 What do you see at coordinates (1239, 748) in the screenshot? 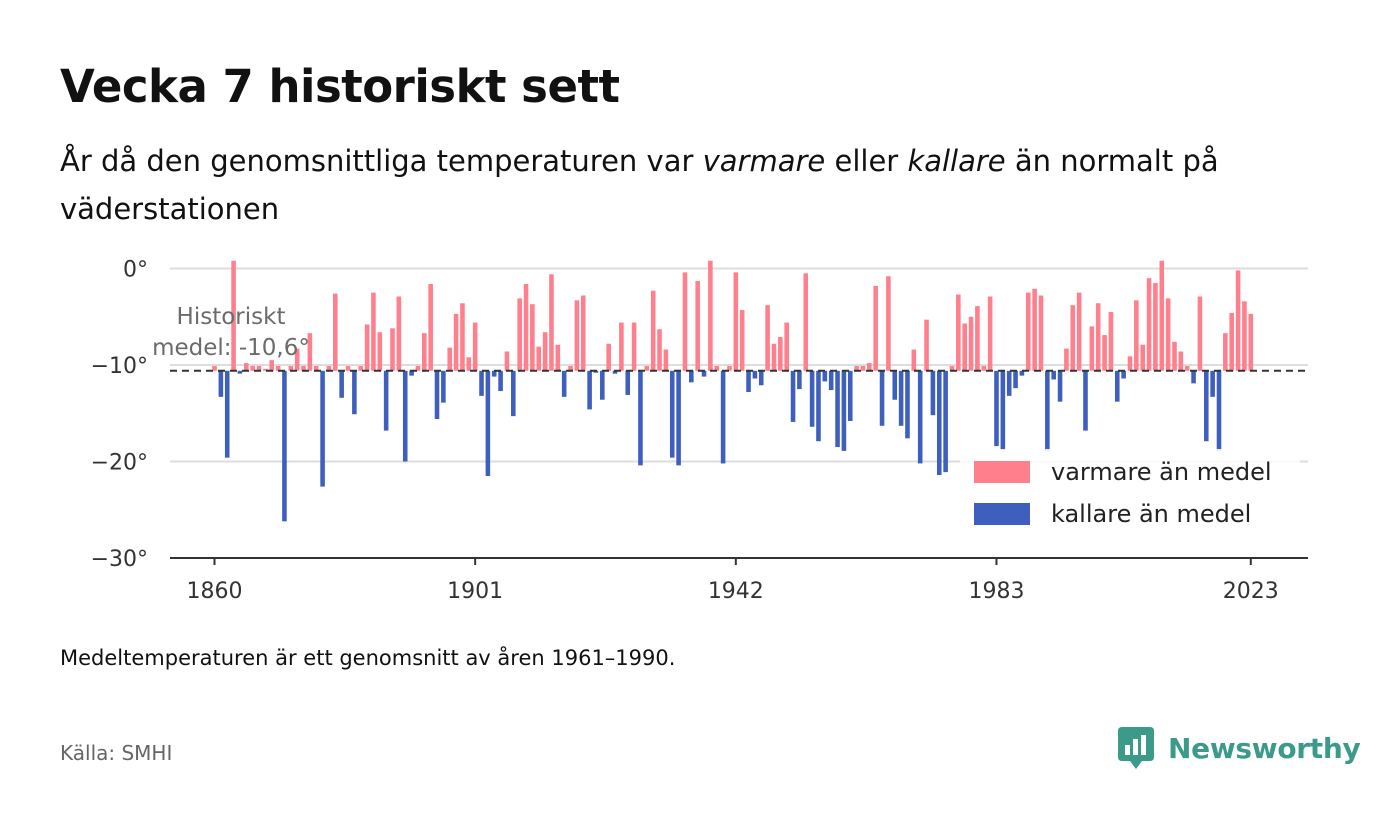
I see `newsworthy-logo: Newsworthy` at bounding box center [1239, 748].